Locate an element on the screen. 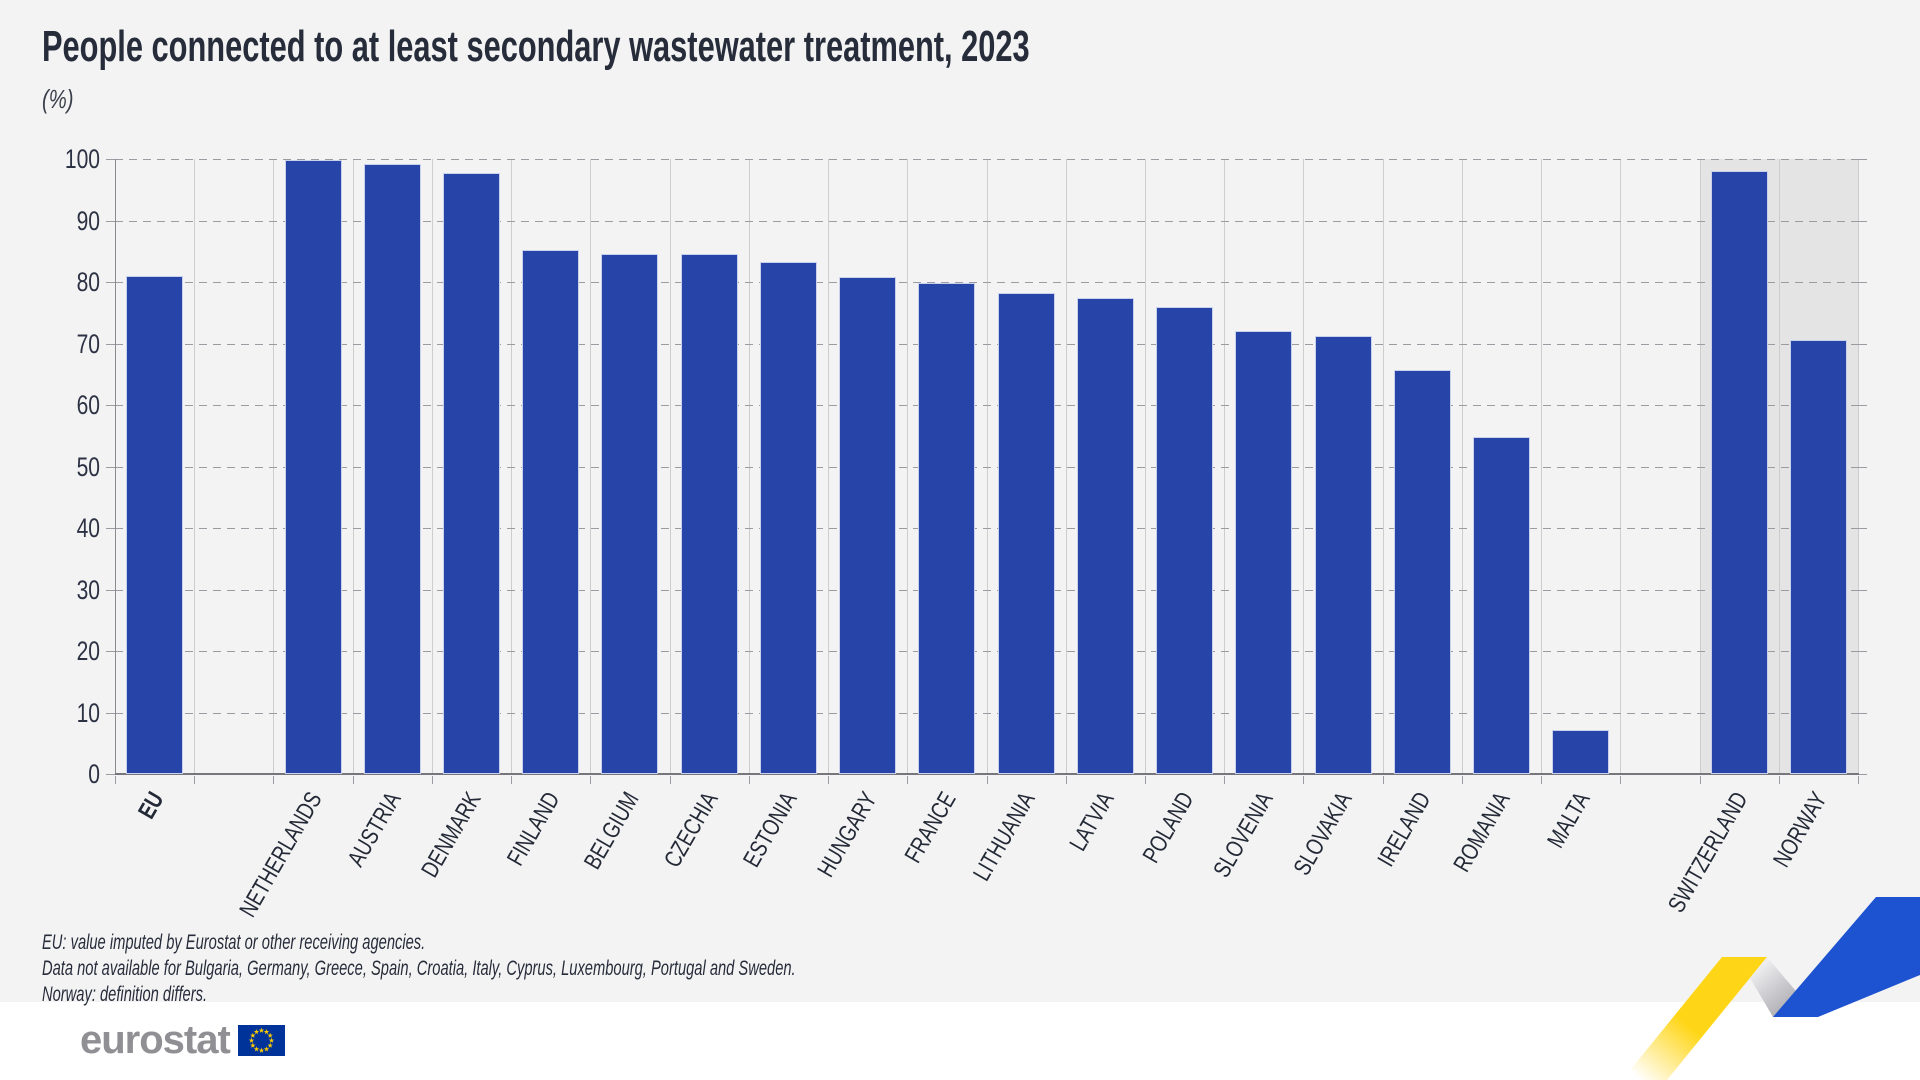 This screenshot has height=1080, width=1920. bar-ireland is located at coordinates (1422, 571).